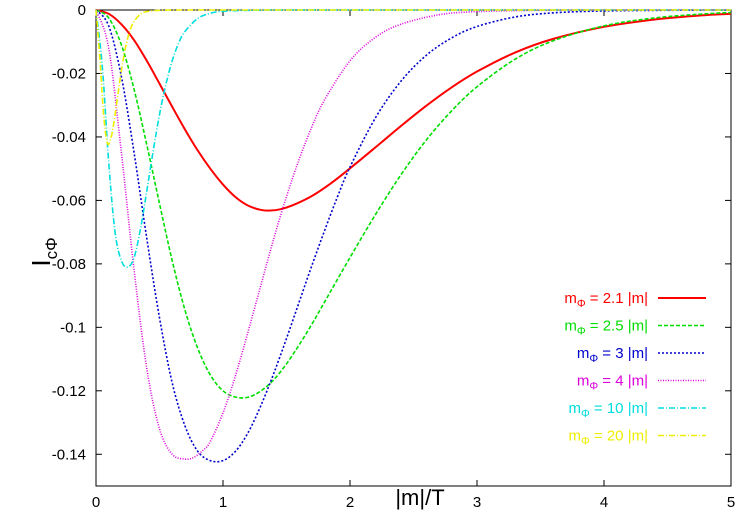 The height and width of the screenshot is (520, 736). What do you see at coordinates (69, 454) in the screenshot?
I see `y-tick-label: -0.14` at bounding box center [69, 454].